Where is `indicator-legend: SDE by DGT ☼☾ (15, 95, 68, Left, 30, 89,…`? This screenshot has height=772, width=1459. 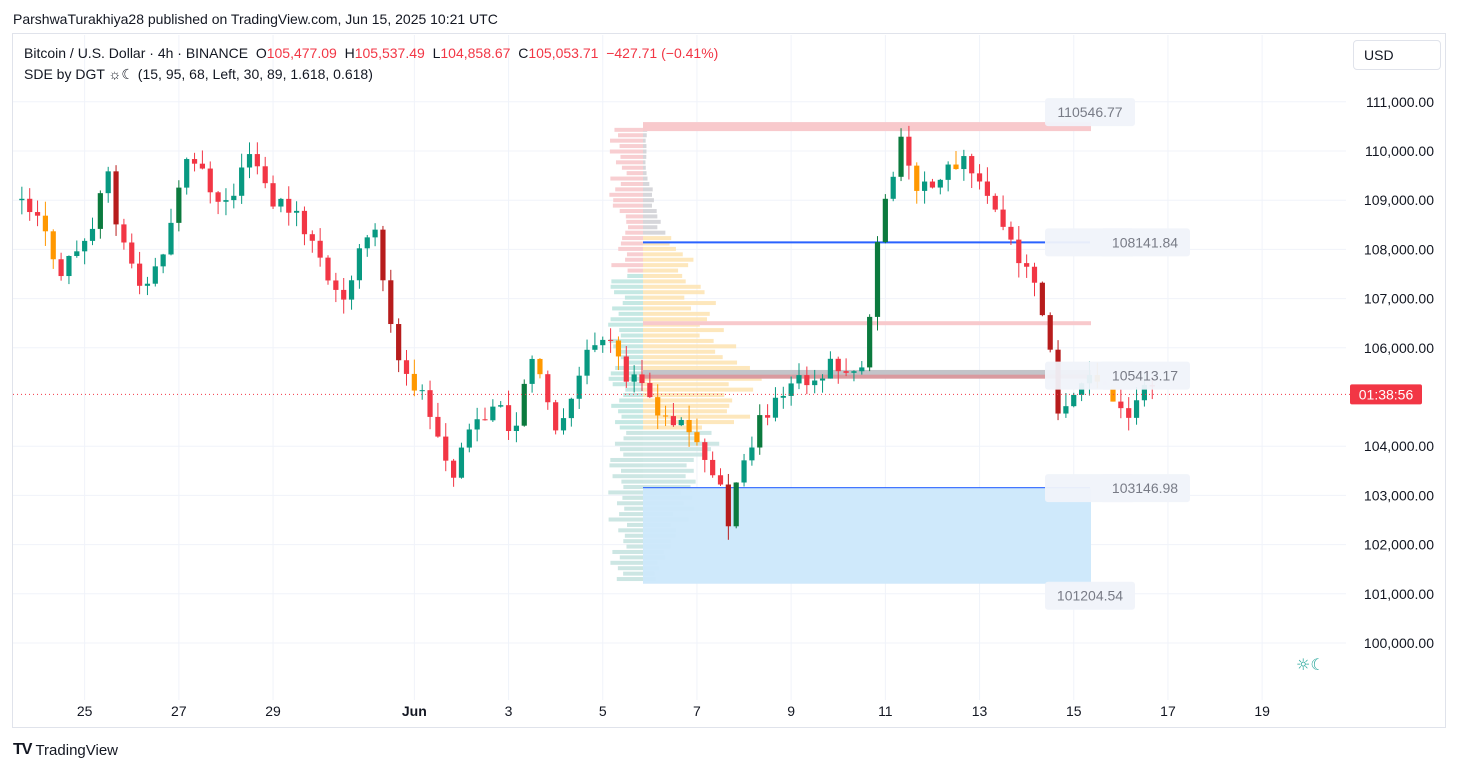
indicator-legend: SDE by DGT ☼☾ (15, 95, 68, Left, 30, 89,… is located at coordinates (198, 74).